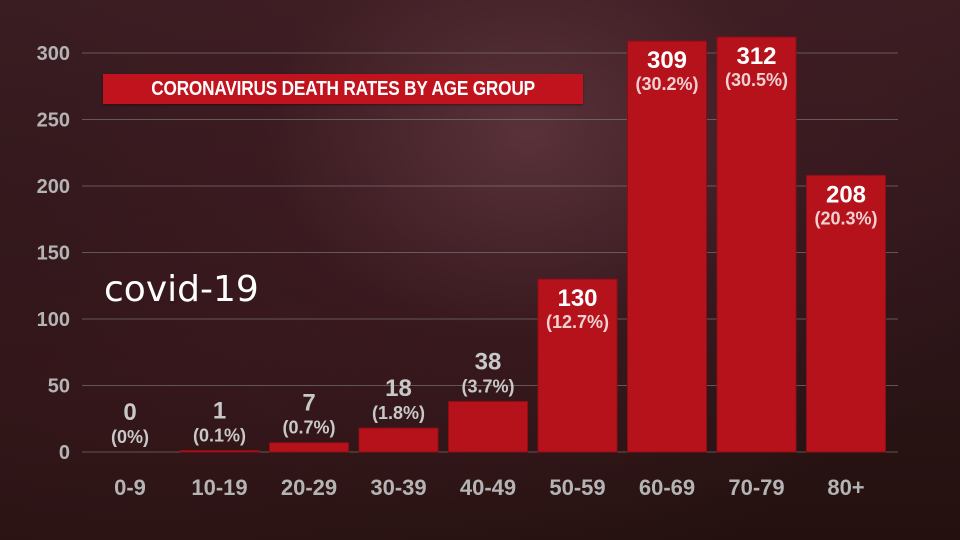 This screenshot has height=540, width=960. What do you see at coordinates (846, 194) in the screenshot?
I see `value-label: 208` at bounding box center [846, 194].